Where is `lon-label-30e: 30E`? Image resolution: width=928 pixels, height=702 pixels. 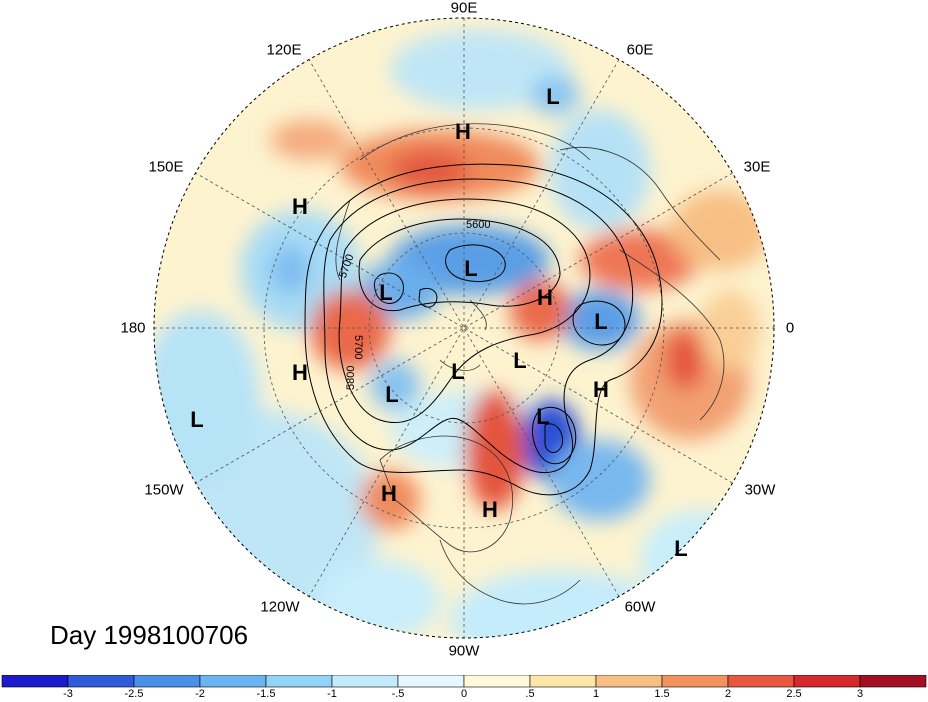
lon-label-30e: 30E is located at coordinates (757, 167).